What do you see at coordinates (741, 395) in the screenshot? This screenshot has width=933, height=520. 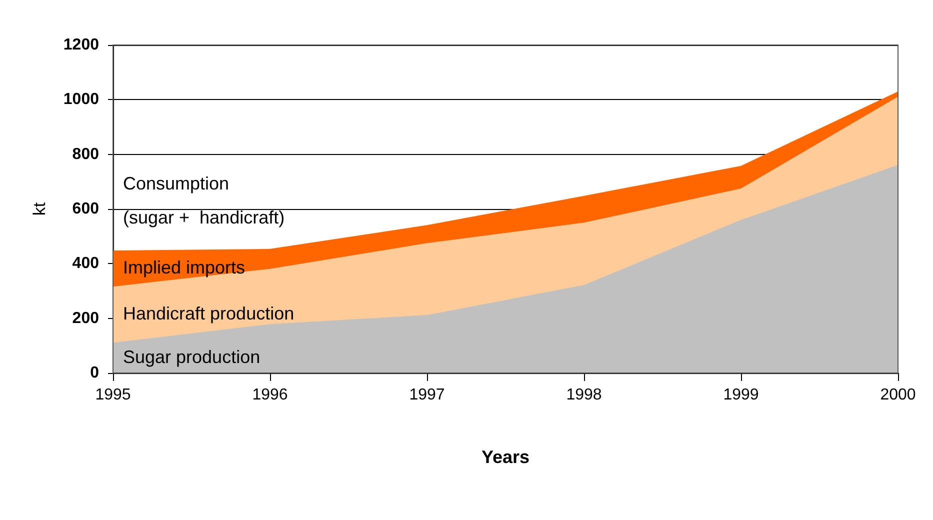 I see `x-tick-label: 1999` at bounding box center [741, 395].